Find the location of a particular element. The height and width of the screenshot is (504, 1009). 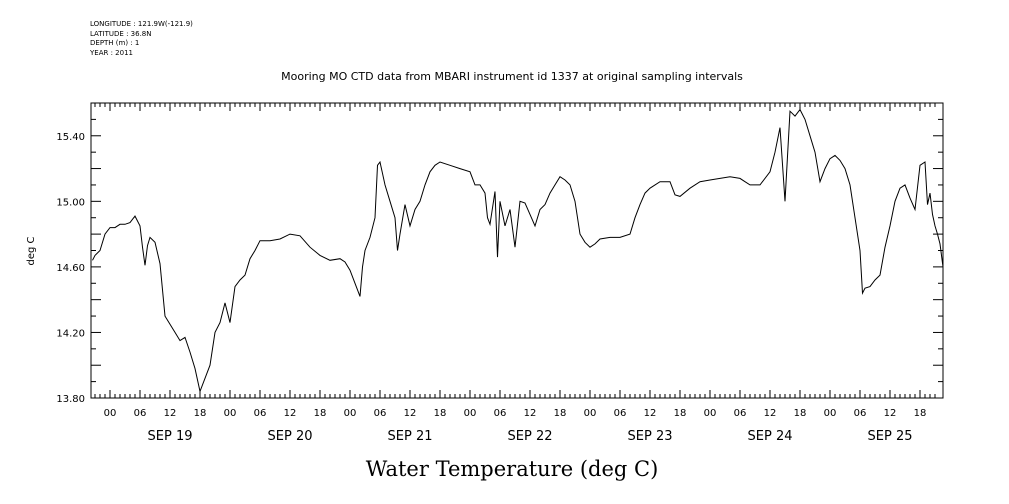

latitude-text: LATITUDE : 36.8N is located at coordinates (121, 33).